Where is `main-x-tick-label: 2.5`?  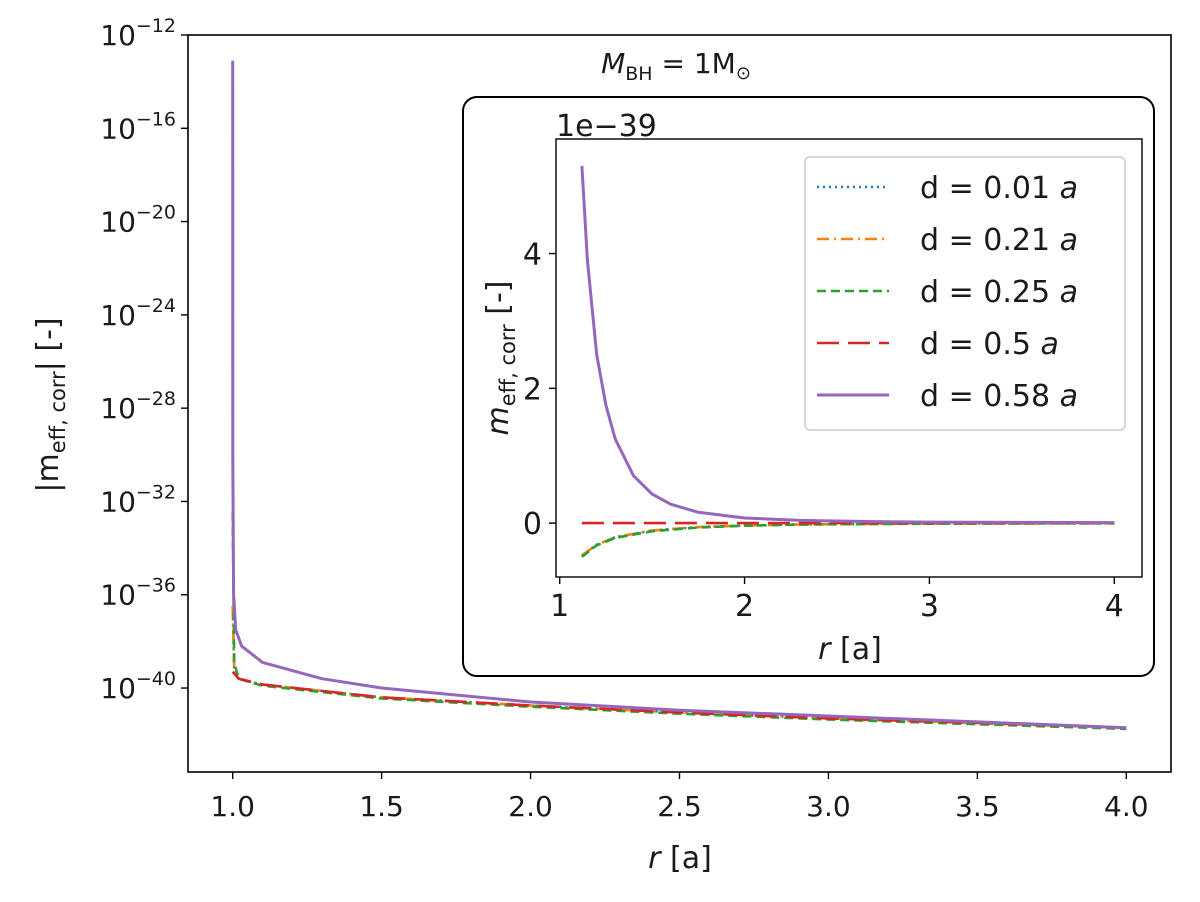 main-x-tick-label: 2.5 is located at coordinates (679, 806).